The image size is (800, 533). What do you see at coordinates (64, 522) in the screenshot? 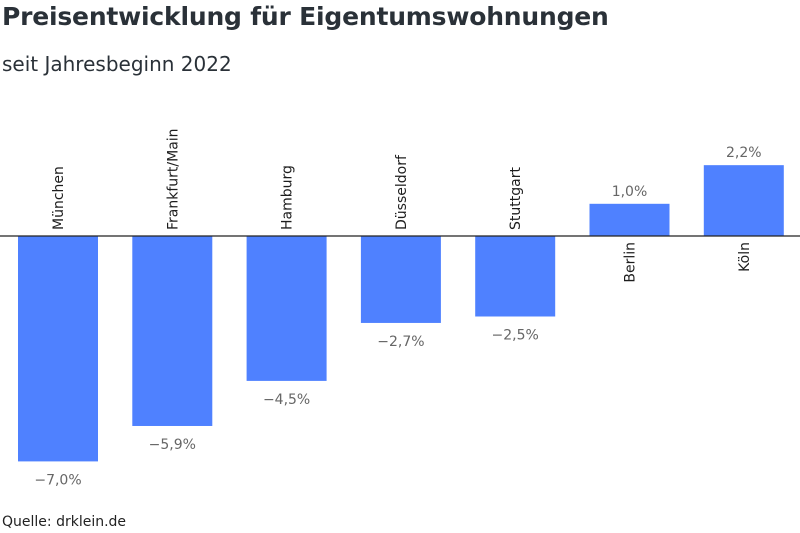
I see `source-note: Quelle: drklein.de` at bounding box center [64, 522].